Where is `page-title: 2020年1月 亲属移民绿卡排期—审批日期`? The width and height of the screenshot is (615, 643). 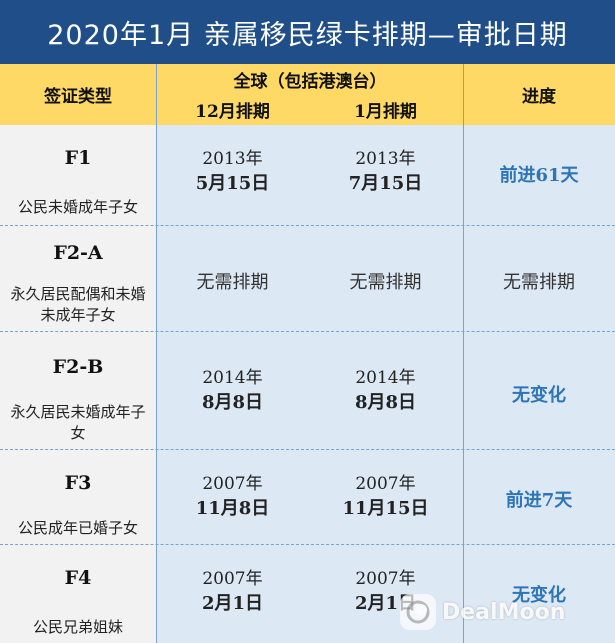 page-title: 2020年1月 亲属移民绿卡排期—审批日期 is located at coordinates (307, 32).